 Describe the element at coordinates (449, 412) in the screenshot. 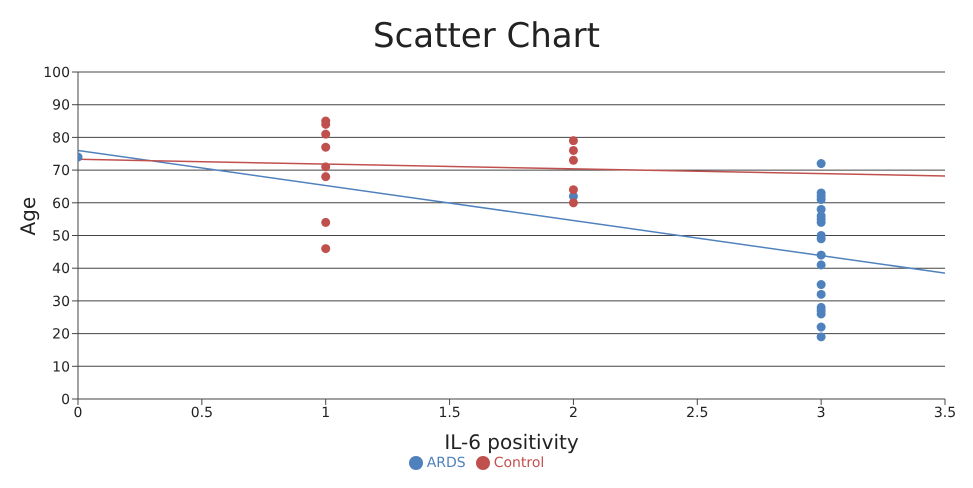

I see `x-tick-label: 1.5` at that location.